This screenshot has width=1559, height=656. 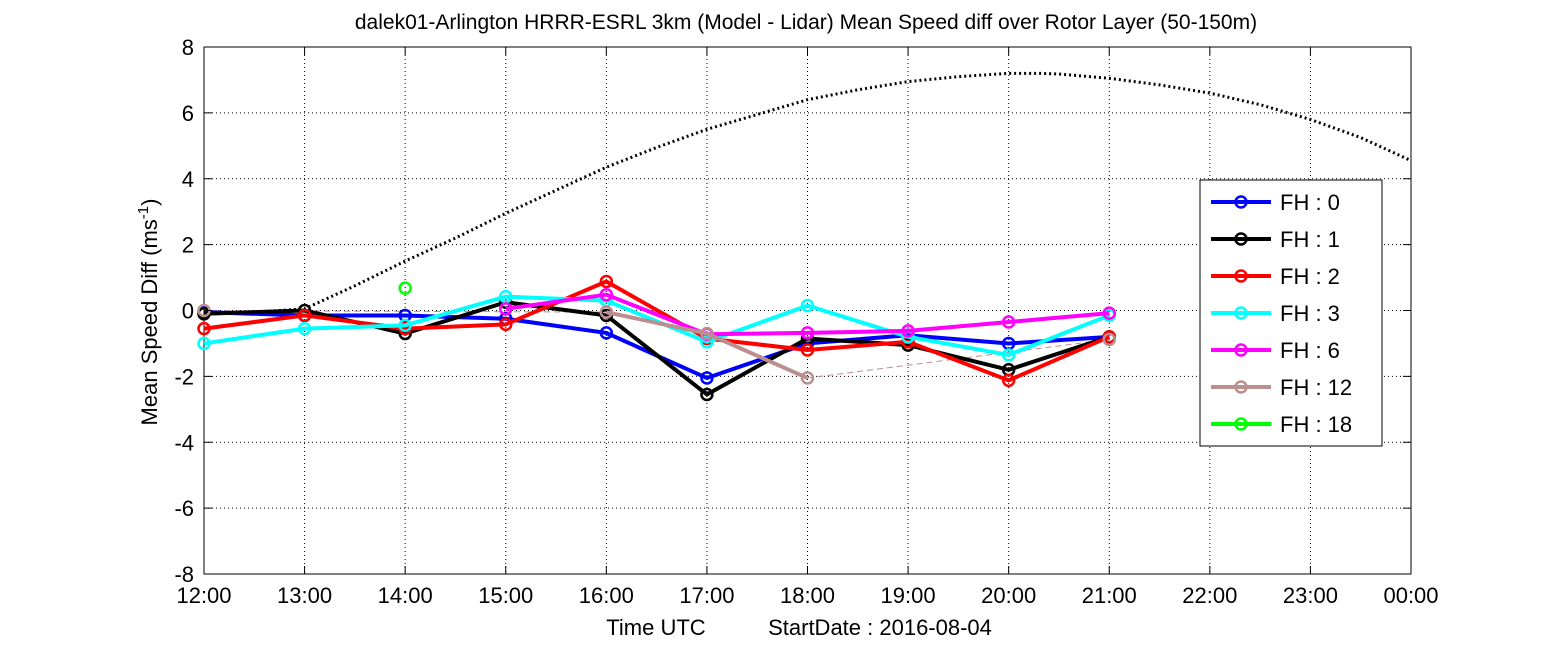 I want to click on x-tick-label: 12:00, so click(x=203, y=595).